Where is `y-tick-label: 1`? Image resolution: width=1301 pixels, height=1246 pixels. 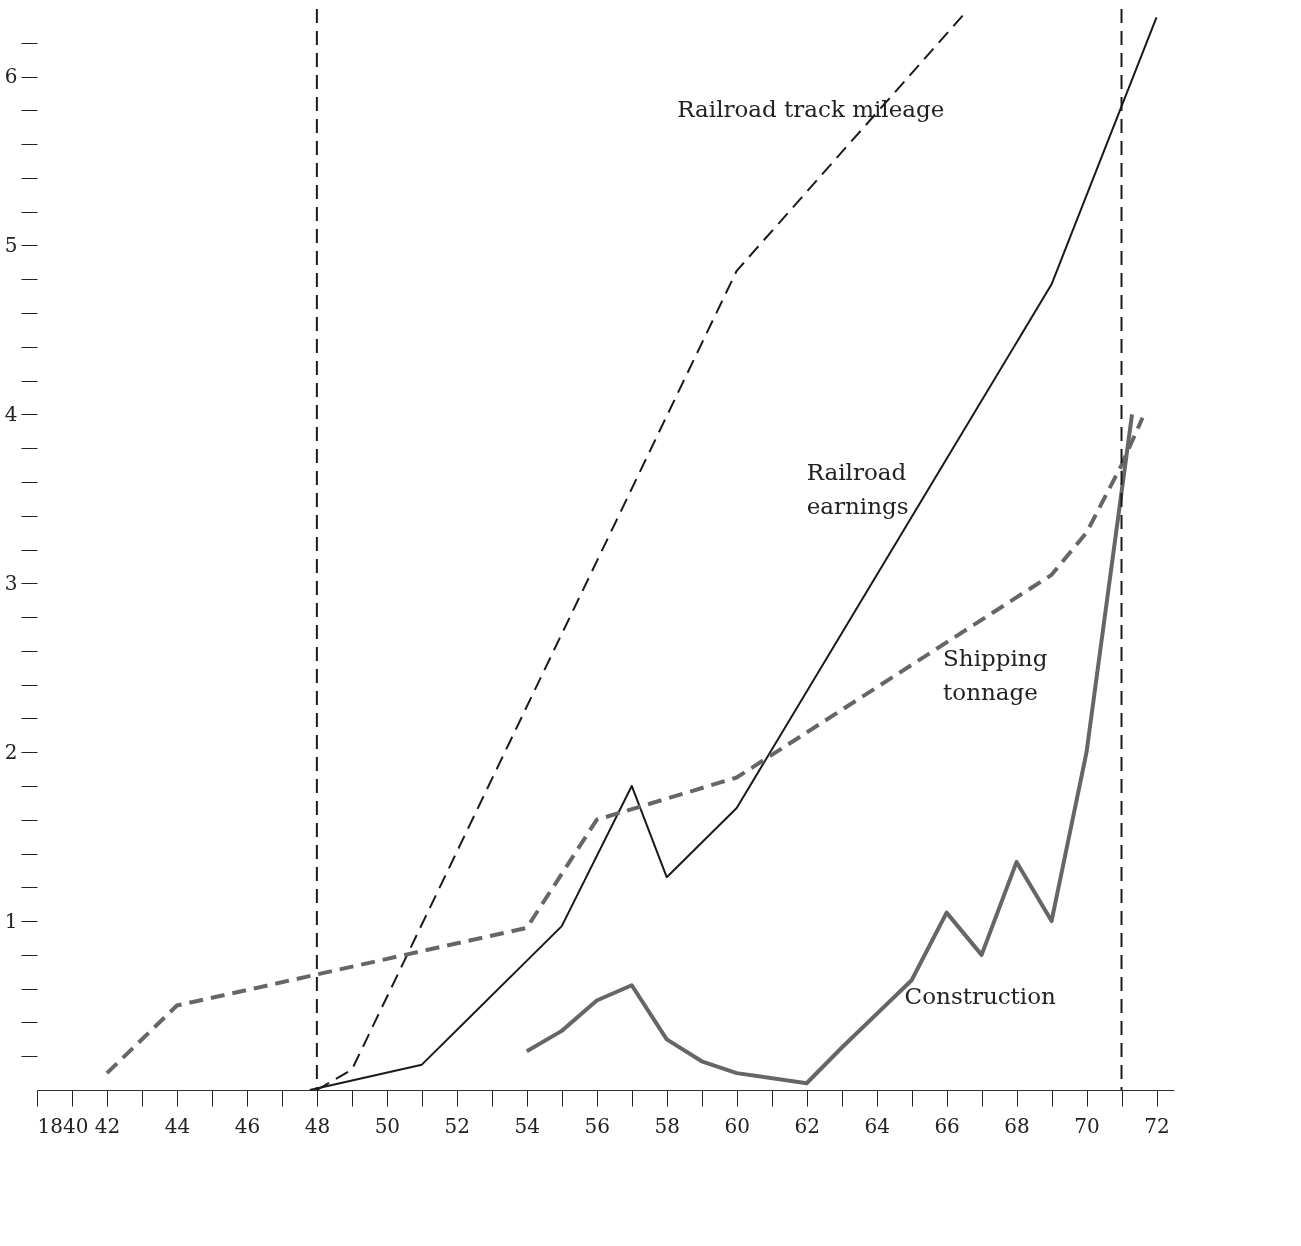
y-tick-label: 1 is located at coordinates (11, 920).